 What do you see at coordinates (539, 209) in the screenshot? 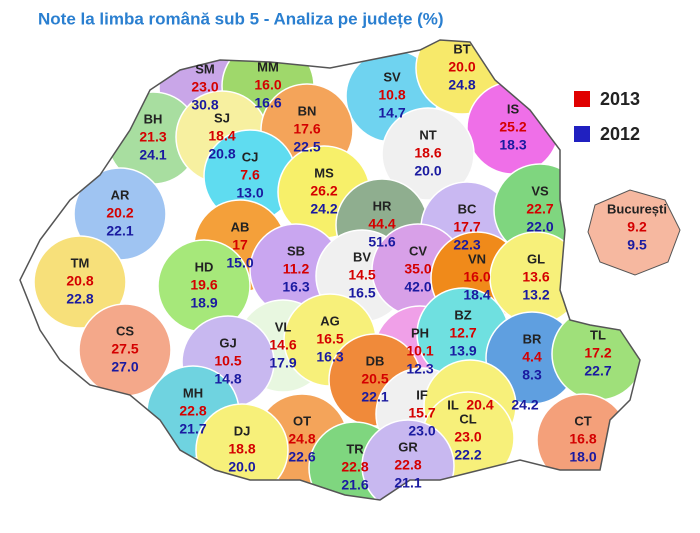
I see `value-2013: 22.7` at bounding box center [539, 209].